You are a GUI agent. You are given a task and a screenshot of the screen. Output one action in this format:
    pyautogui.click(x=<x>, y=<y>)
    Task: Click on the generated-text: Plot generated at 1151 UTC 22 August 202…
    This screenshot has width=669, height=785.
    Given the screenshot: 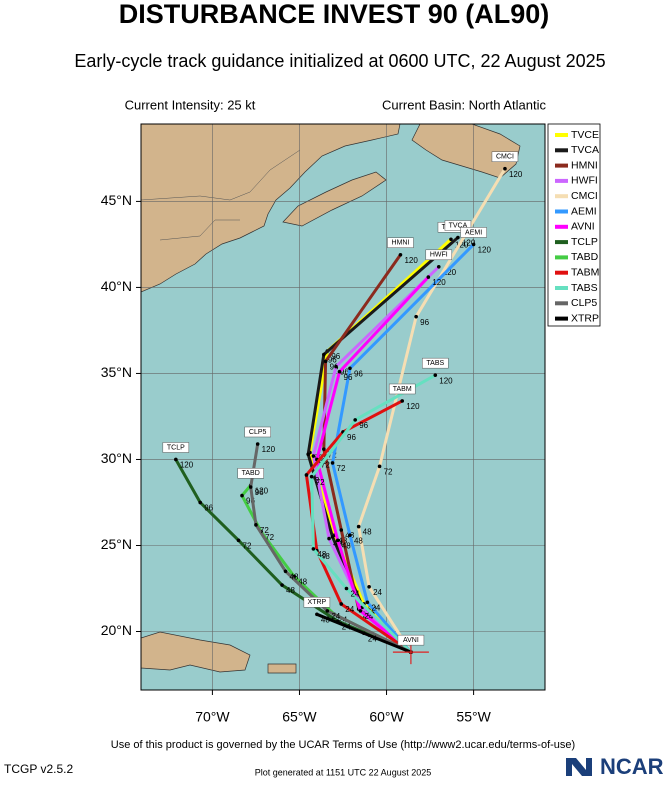 What is the action you would take?
    pyautogui.click(x=343, y=772)
    